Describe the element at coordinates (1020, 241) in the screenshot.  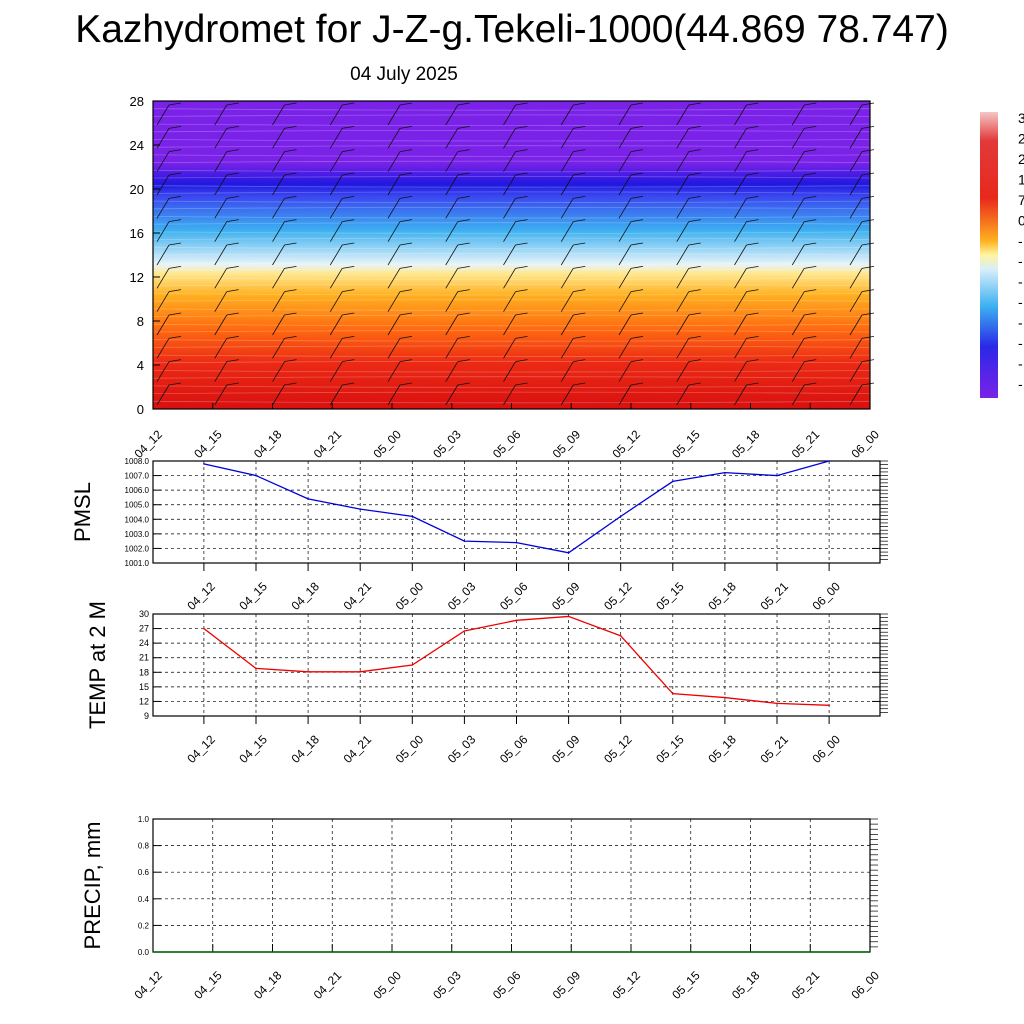
I see `colorbar-label: -` at that location.